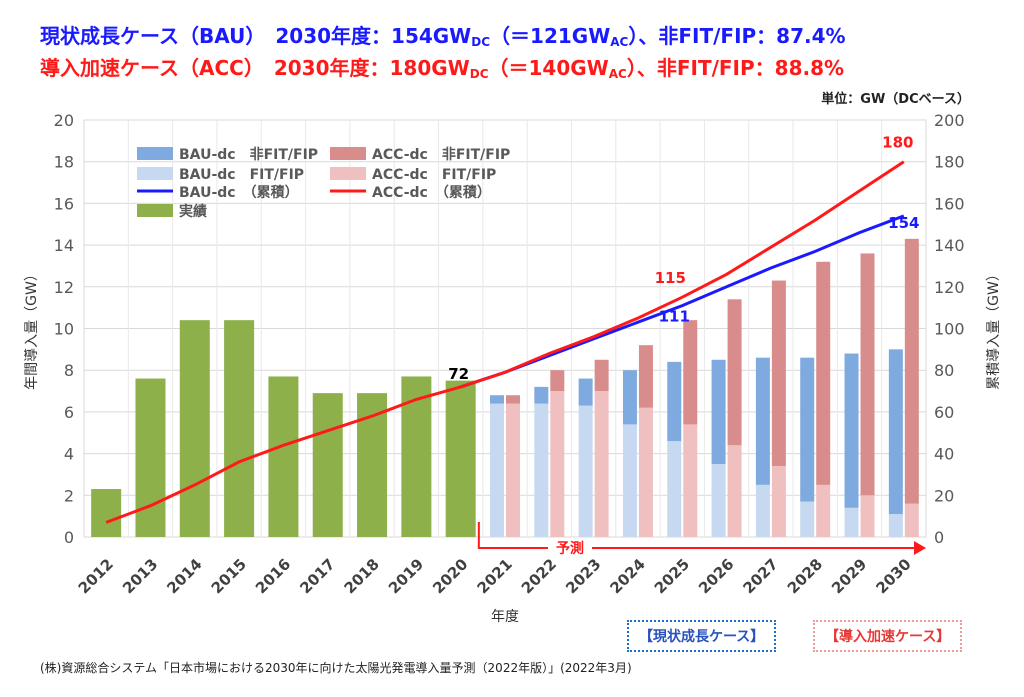 The image size is (1024, 697). Describe the element at coordinates (248, 154) in the screenshot. I see `legend-label: BAU-dc 非FIT/FIP` at that location.